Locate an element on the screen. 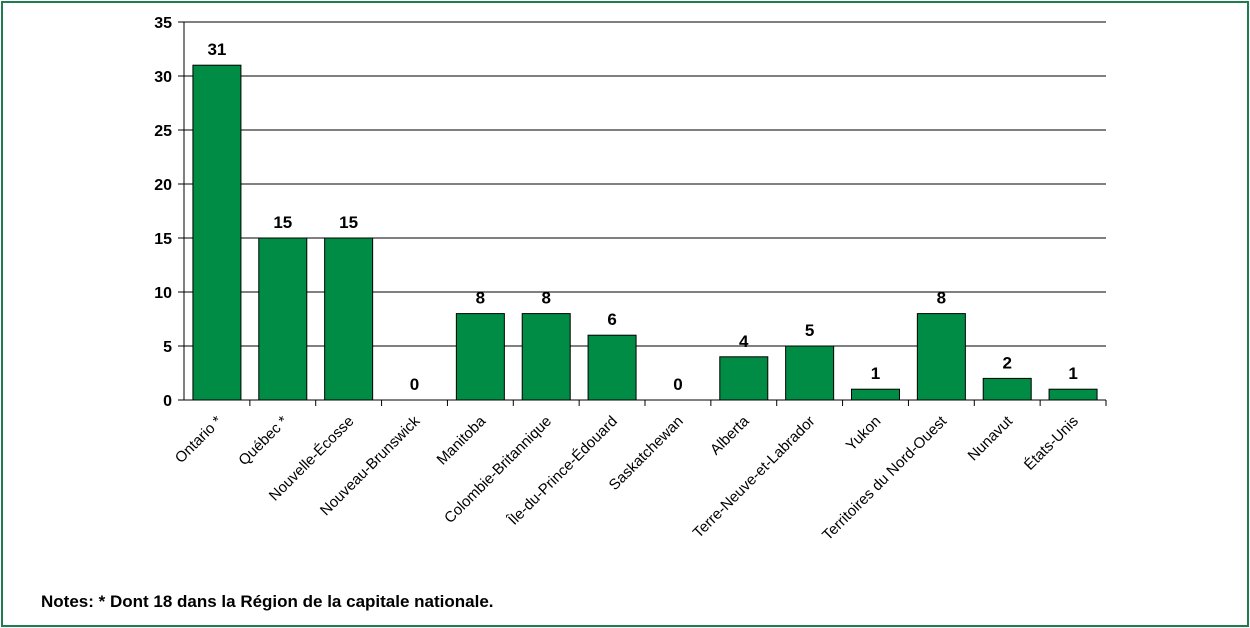 The width and height of the screenshot is (1250, 628). category-label: Île-du-Prince-Édouard is located at coordinates (562, 471).